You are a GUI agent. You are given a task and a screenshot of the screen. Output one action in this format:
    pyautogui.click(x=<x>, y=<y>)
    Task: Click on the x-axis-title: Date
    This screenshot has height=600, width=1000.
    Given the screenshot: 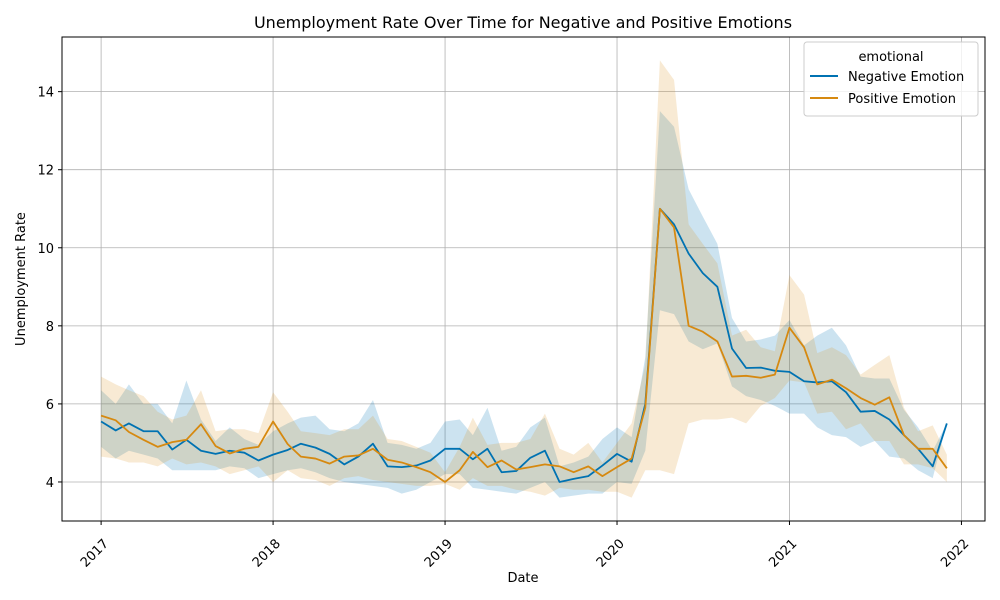 What is the action you would take?
    pyautogui.click(x=522, y=578)
    